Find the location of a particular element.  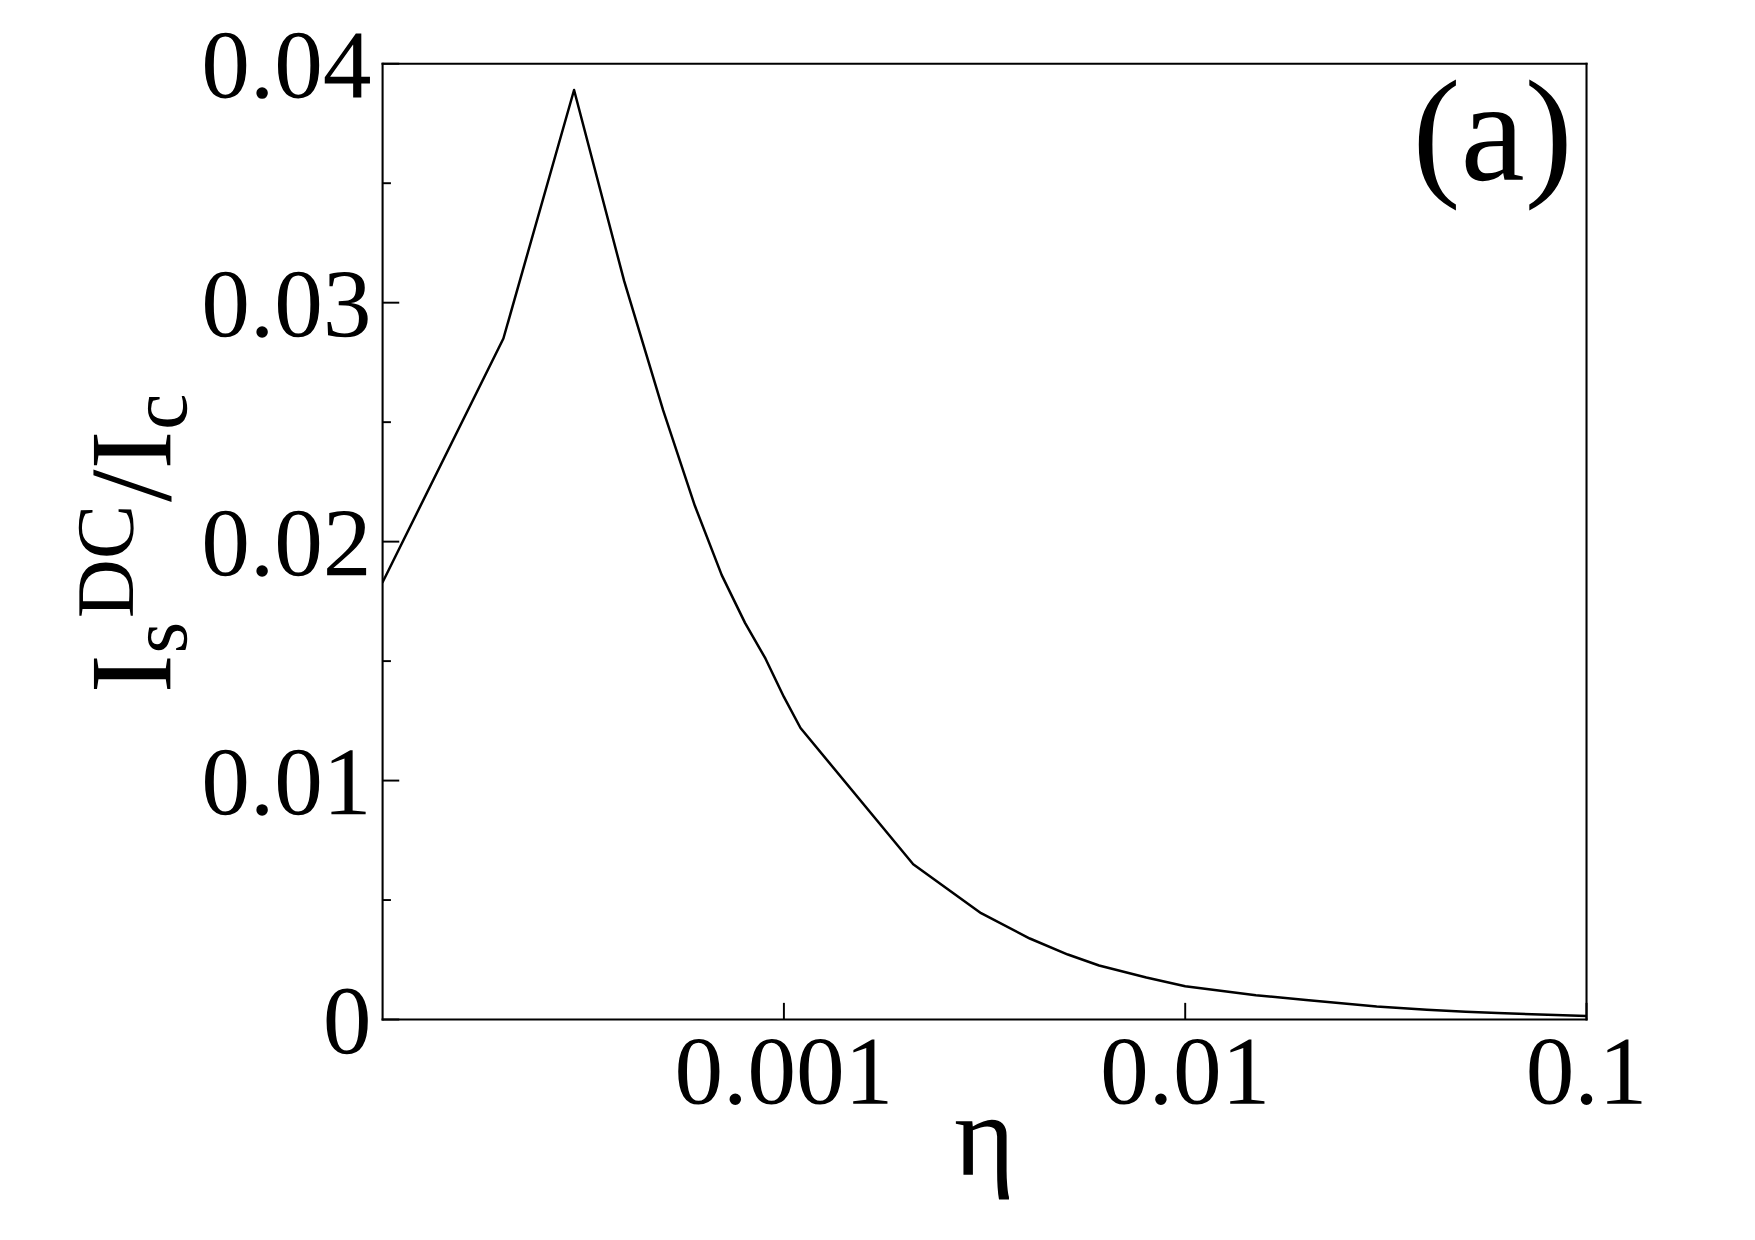

y-tick-label: 0.01 is located at coordinates (285, 782).